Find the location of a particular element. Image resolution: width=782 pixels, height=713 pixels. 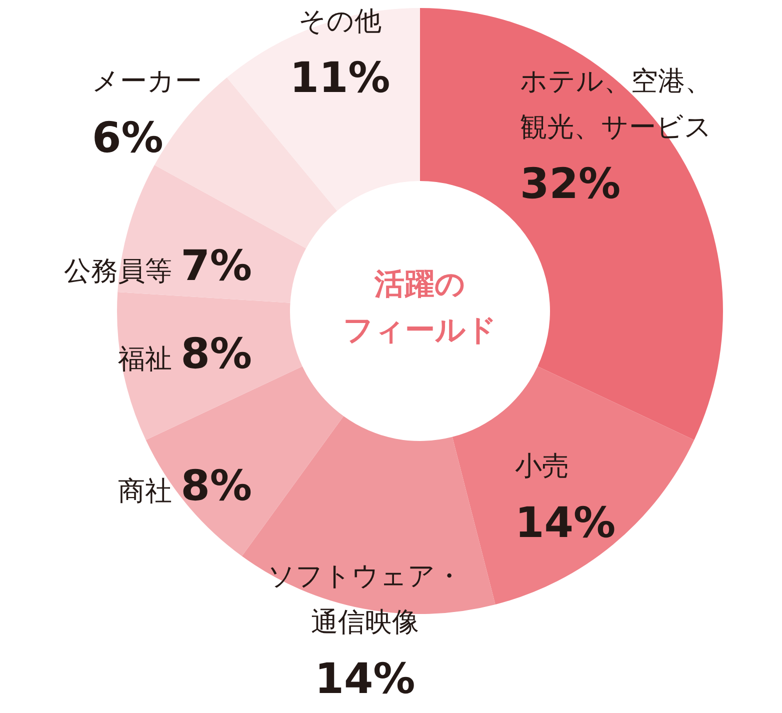

label: 公務員等 7% is located at coordinates (158, 265).